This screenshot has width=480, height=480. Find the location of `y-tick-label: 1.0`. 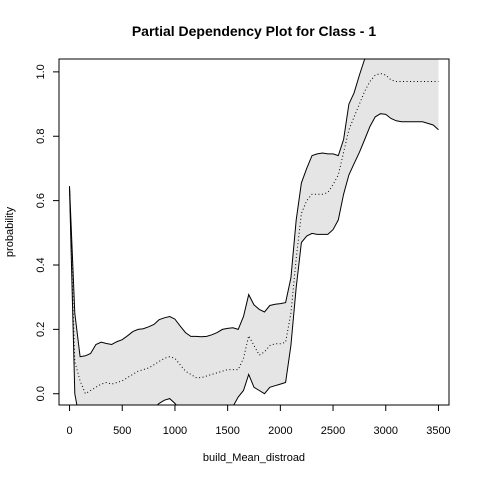

y-tick-label: 1.0 is located at coordinates (41, 71).